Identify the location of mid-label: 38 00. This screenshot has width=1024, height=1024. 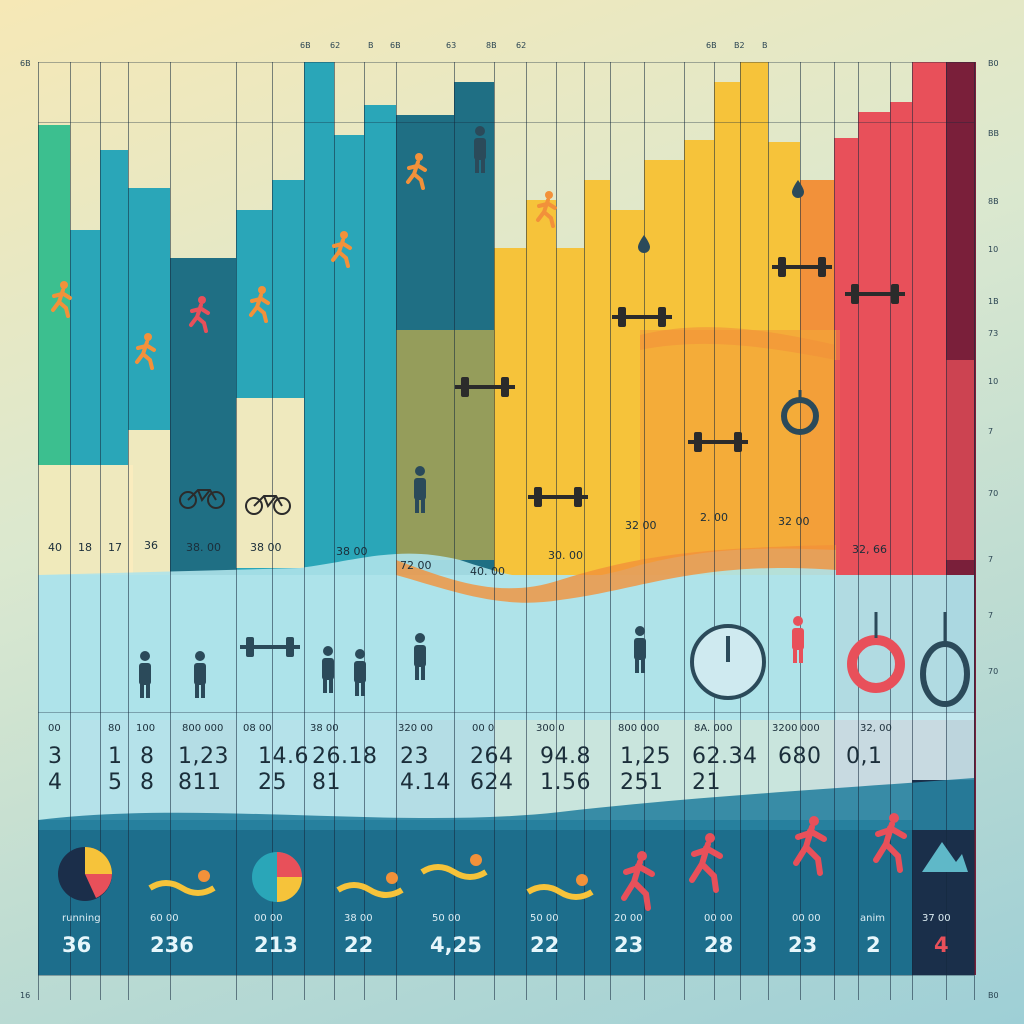
(266, 547).